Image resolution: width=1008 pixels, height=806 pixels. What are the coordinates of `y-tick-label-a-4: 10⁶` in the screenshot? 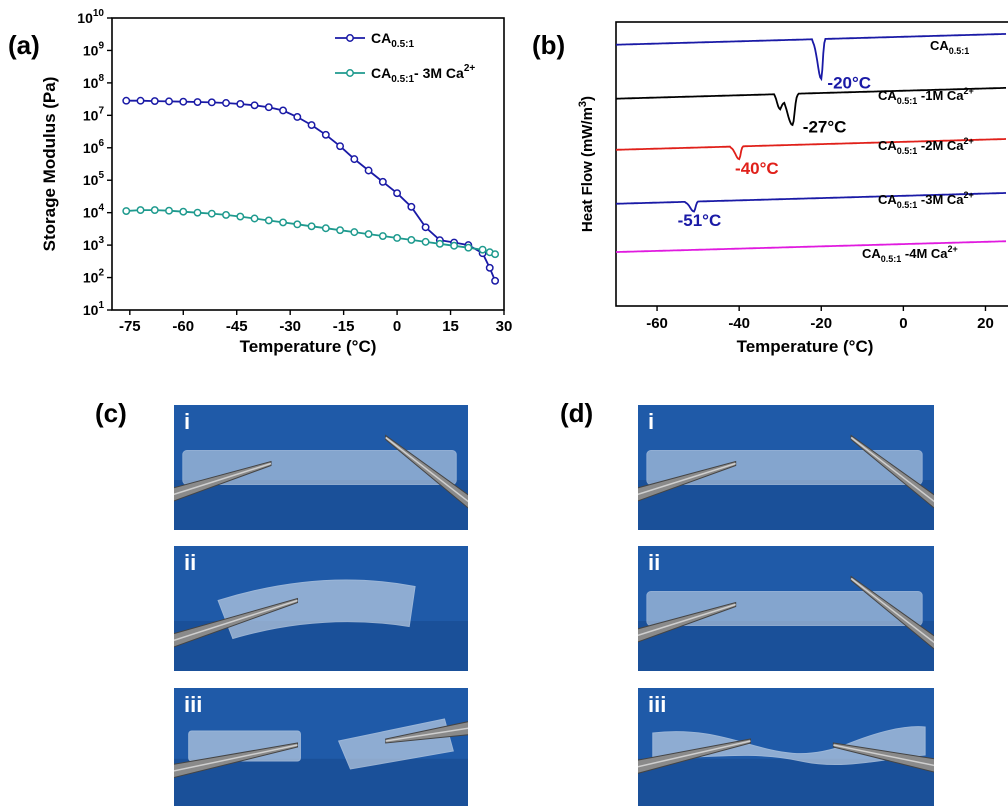 It's located at (94, 147).